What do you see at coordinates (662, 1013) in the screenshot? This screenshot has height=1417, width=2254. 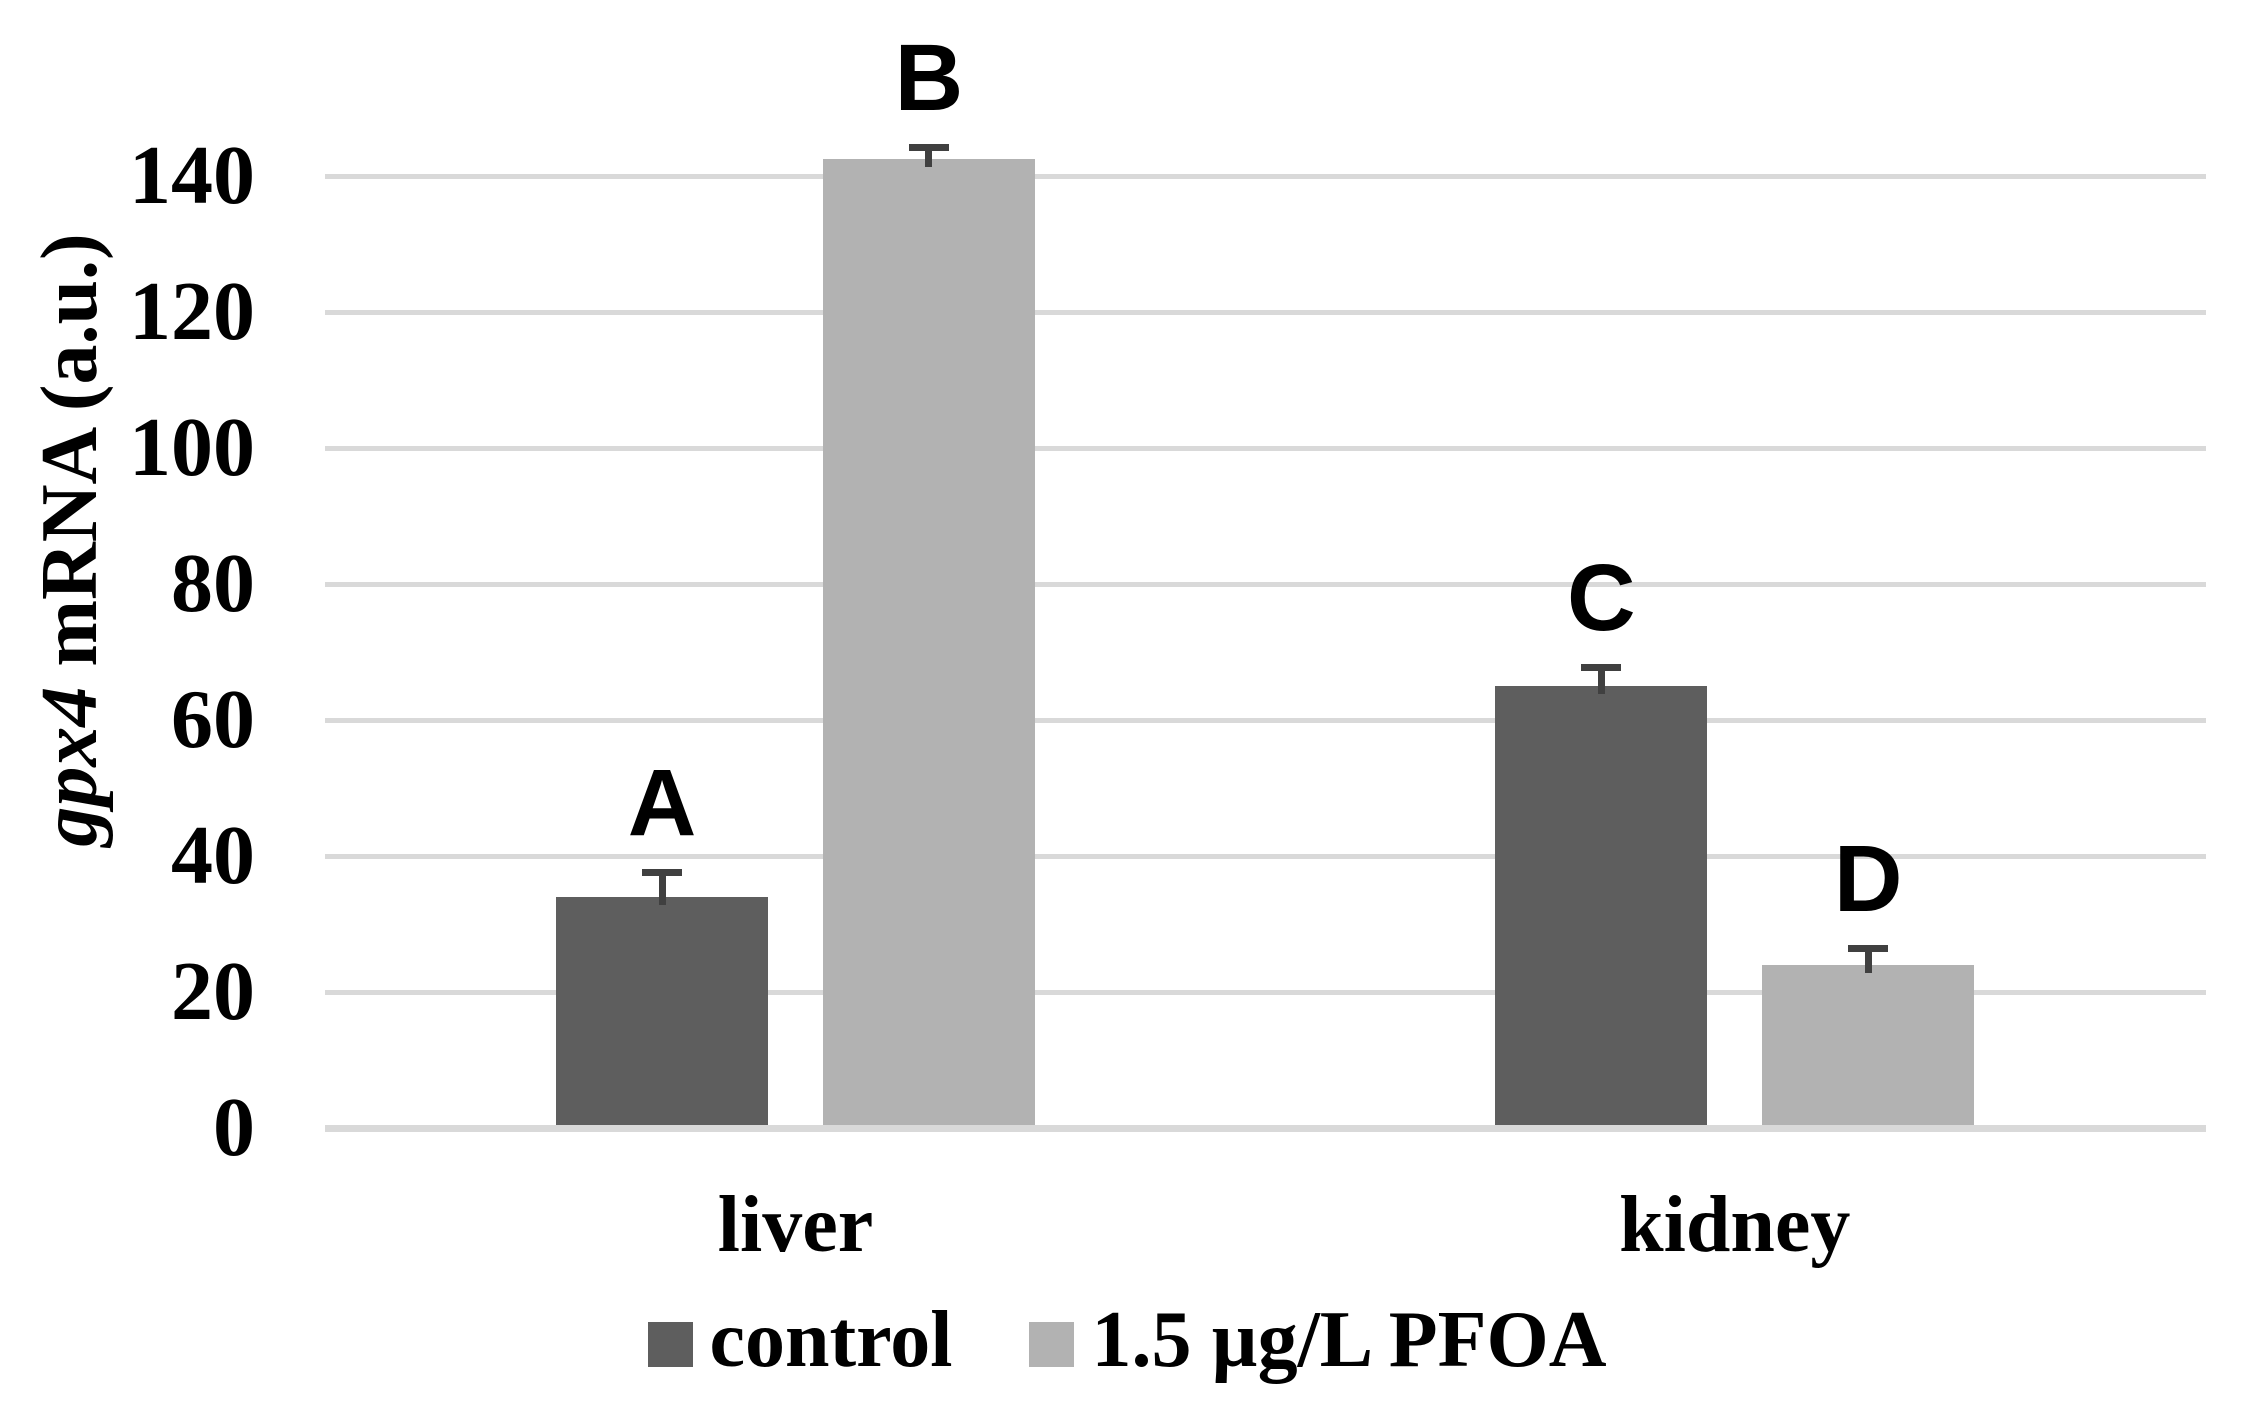 I see `bar-a` at bounding box center [662, 1013].